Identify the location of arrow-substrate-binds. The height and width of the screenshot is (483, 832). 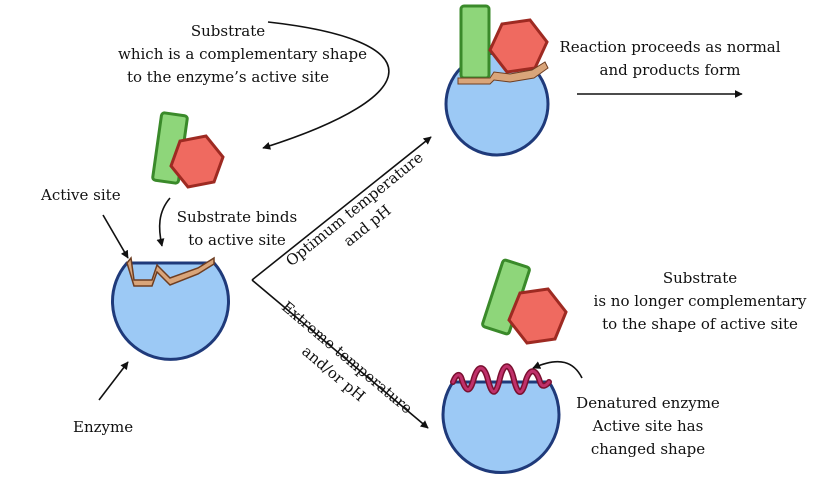
(163, 222).